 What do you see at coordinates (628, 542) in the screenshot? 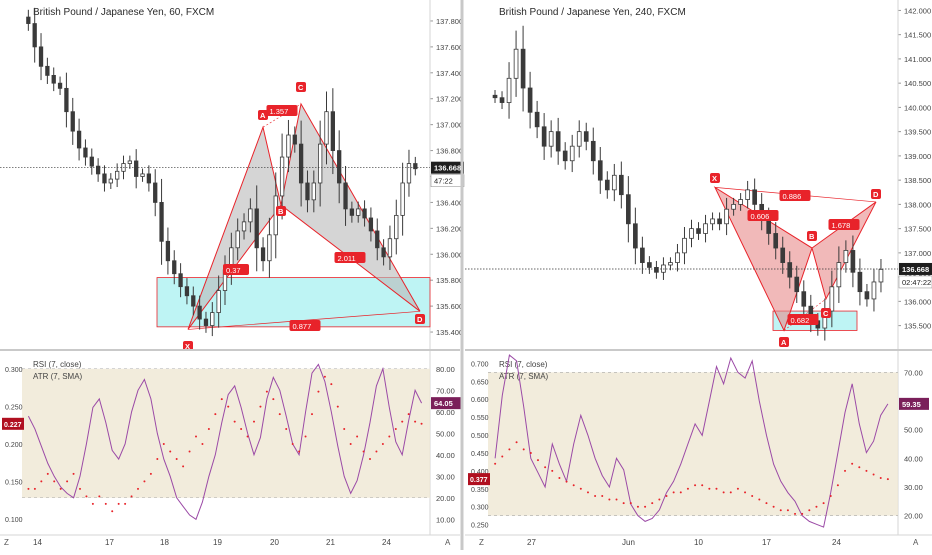
I see `date-tick-label: Jun` at bounding box center [628, 542].